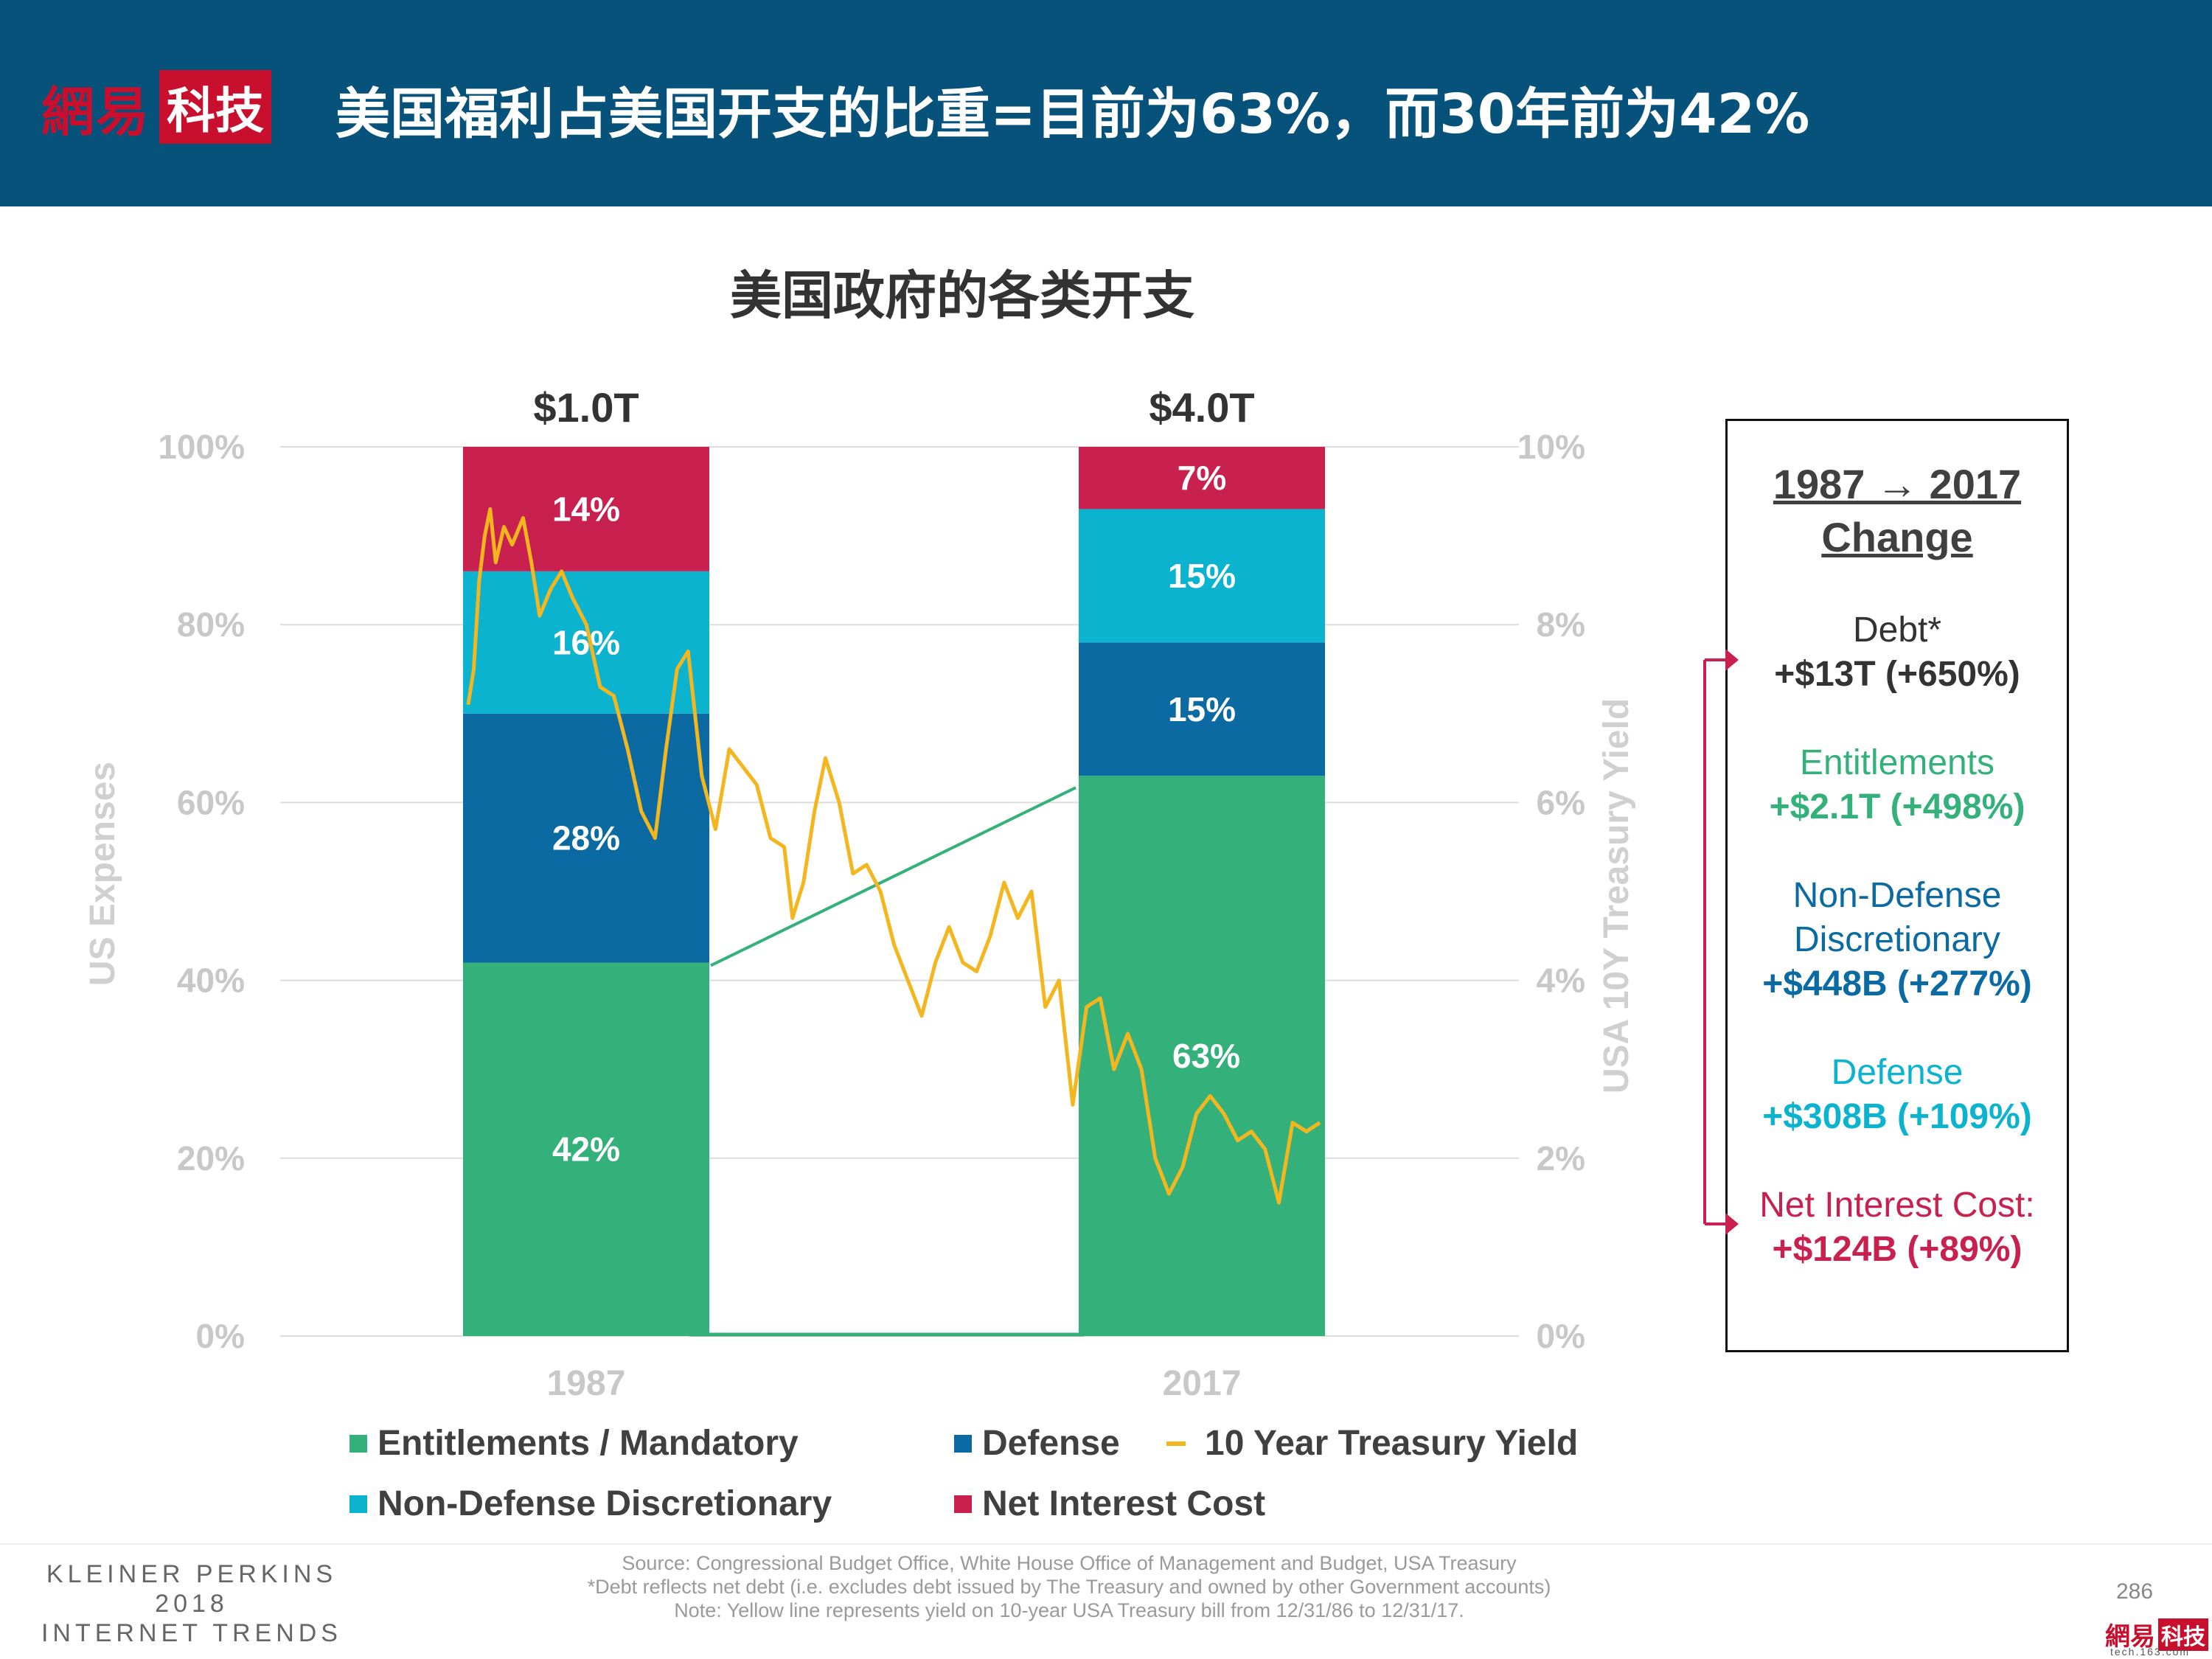  I want to click on change-box-title: 1987 → 2017 Change, so click(1897, 511).